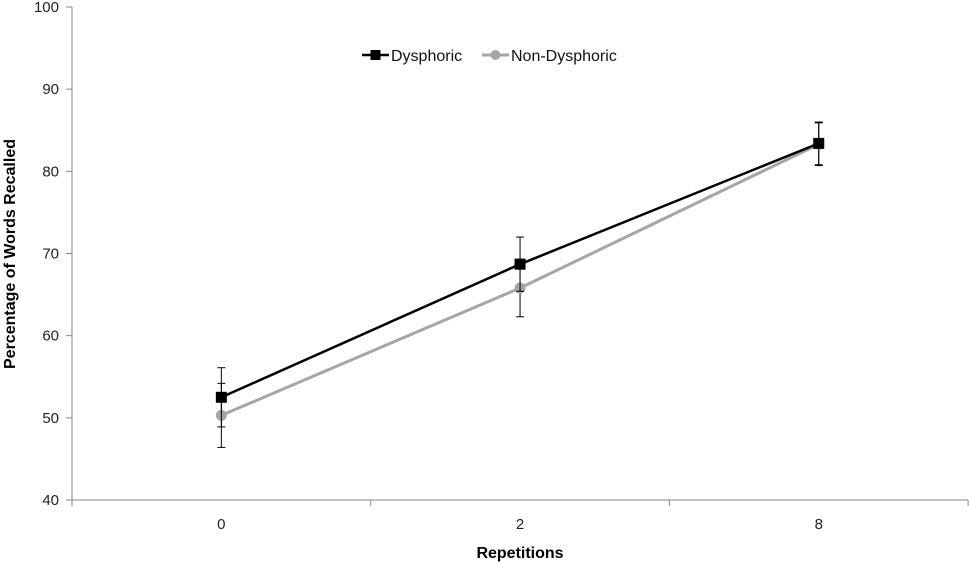 Image resolution: width=969 pixels, height=564 pixels. Describe the element at coordinates (426, 56) in the screenshot. I see `legend-label: Dysphoric` at that location.